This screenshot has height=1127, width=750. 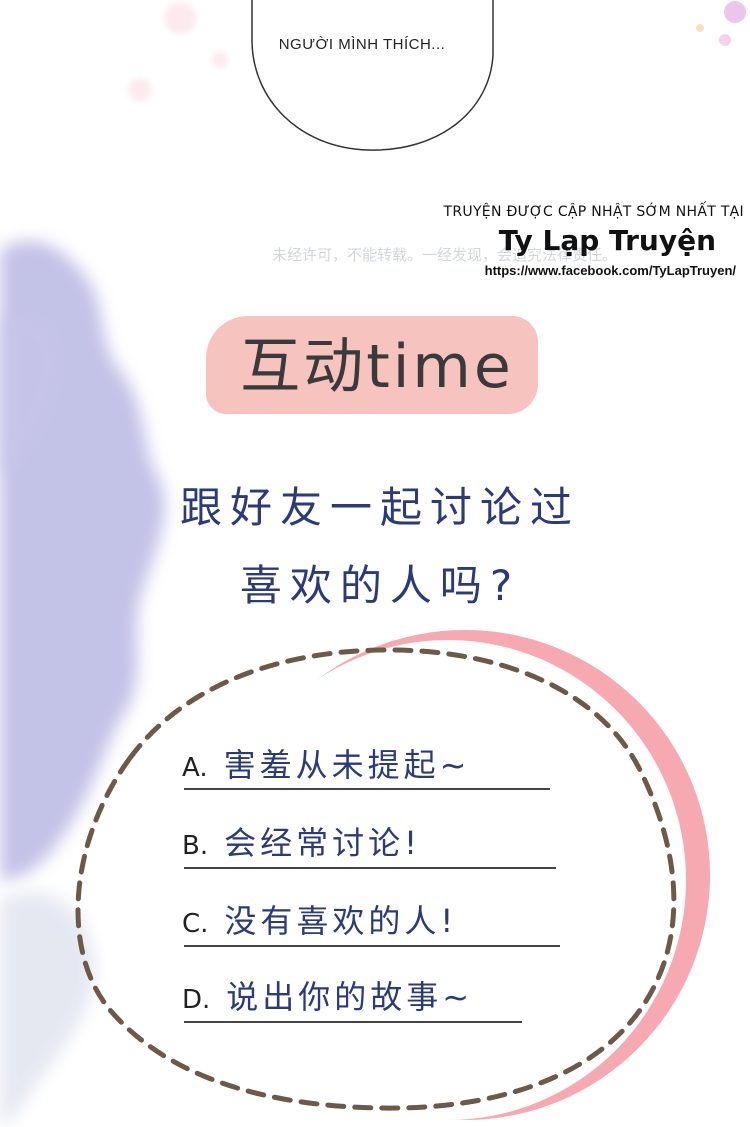 I want to click on credit-url: https://www.facebook.com/TyLapTruyen/, so click(x=610, y=270).